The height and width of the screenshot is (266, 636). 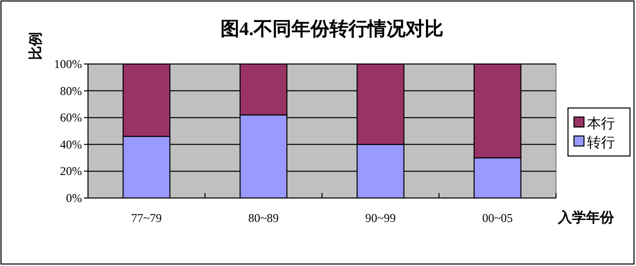 What do you see at coordinates (74, 198) in the screenshot?
I see `y-tick-label: 0%` at bounding box center [74, 198].